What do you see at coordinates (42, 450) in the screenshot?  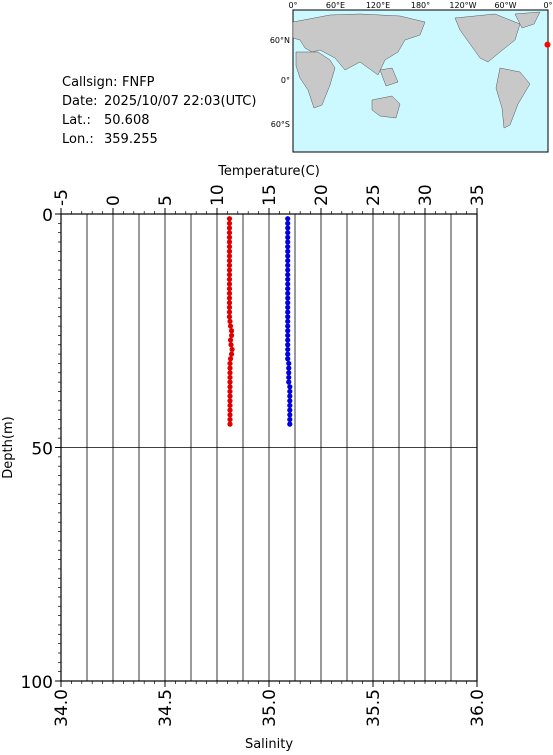 I see `y-tick-label: 50` at bounding box center [42, 450].